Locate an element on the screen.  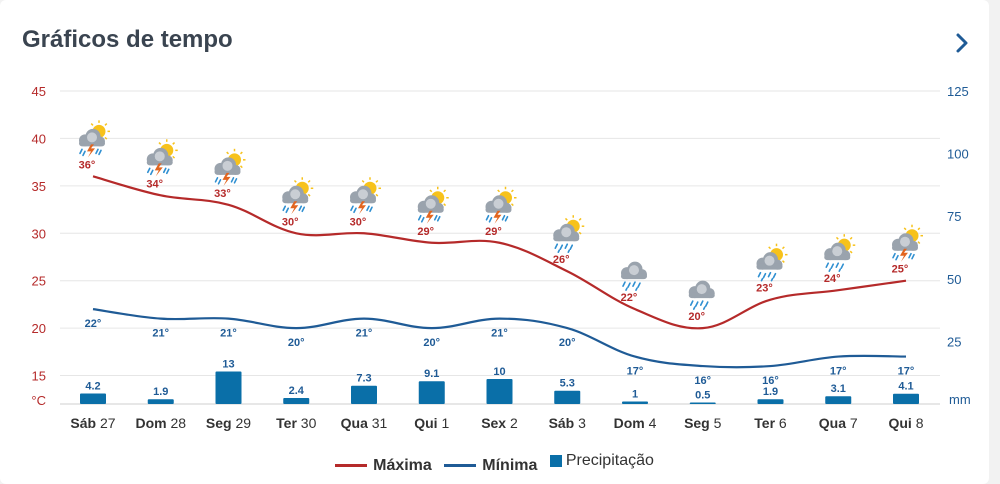
precip-label: 10 is located at coordinates (499, 372).